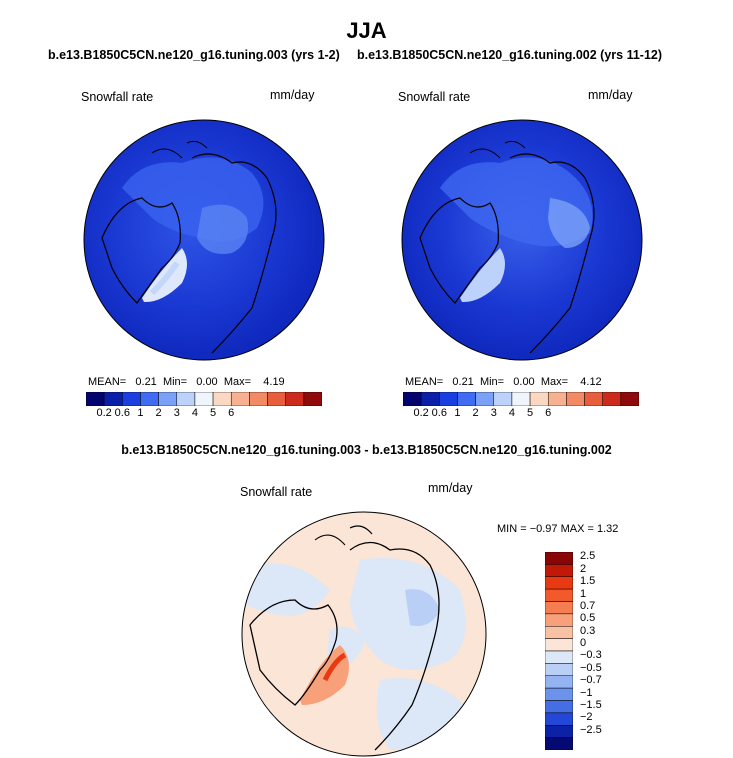  I want to click on colorbar-2-tick-label: 3, so click(493, 413).